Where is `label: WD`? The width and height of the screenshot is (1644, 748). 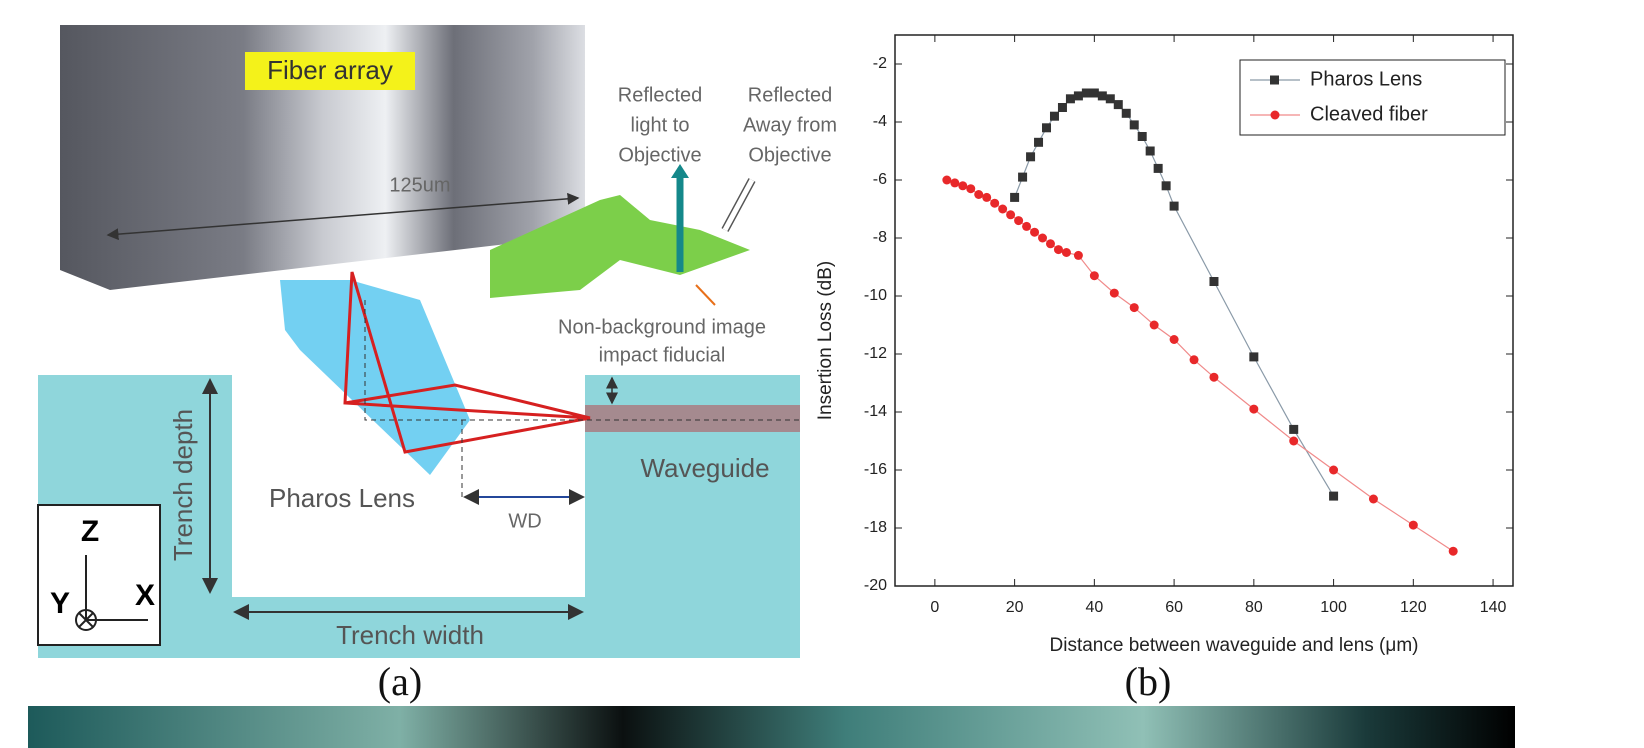 label: WD is located at coordinates (524, 521).